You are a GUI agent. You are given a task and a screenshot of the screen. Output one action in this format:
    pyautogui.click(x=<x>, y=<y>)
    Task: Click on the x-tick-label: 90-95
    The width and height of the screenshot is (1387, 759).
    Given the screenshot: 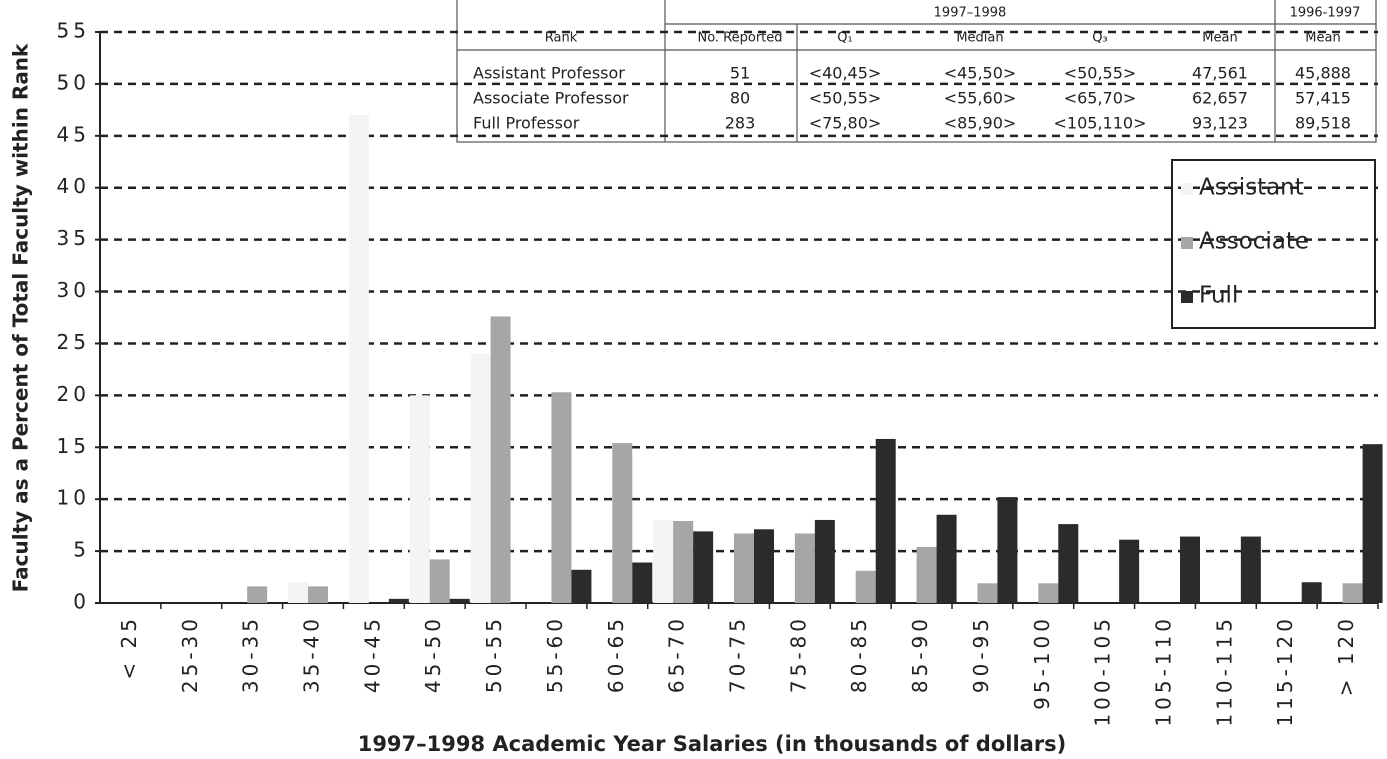 What is the action you would take?
    pyautogui.click(x=981, y=654)
    